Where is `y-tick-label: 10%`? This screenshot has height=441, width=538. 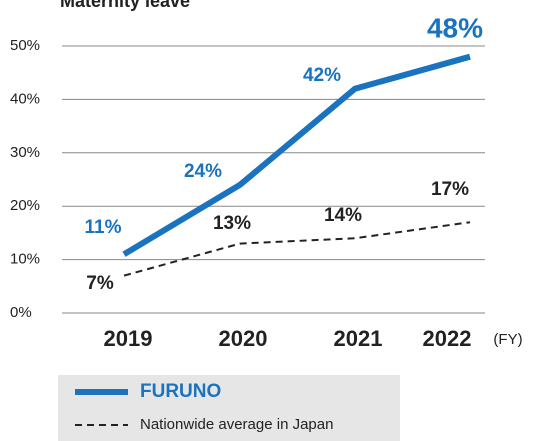
y-tick-label: 10% is located at coordinates (25, 259).